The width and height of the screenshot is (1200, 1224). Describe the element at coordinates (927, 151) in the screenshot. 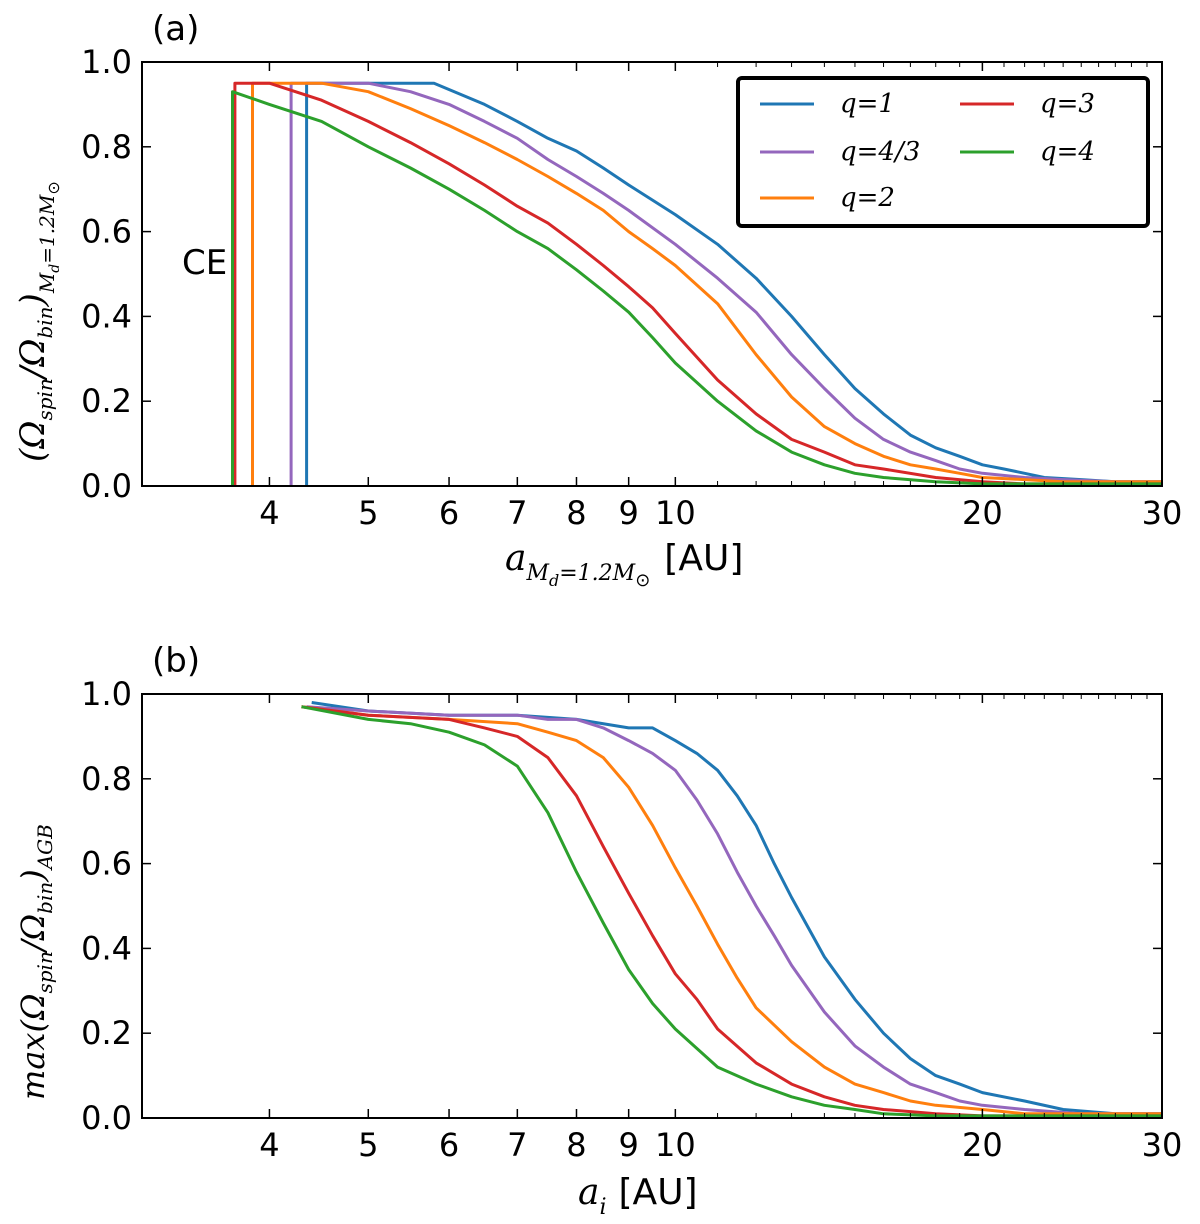

I see `legend-entries: q=1 q=4/3 q=2 q=3 q=4` at that location.